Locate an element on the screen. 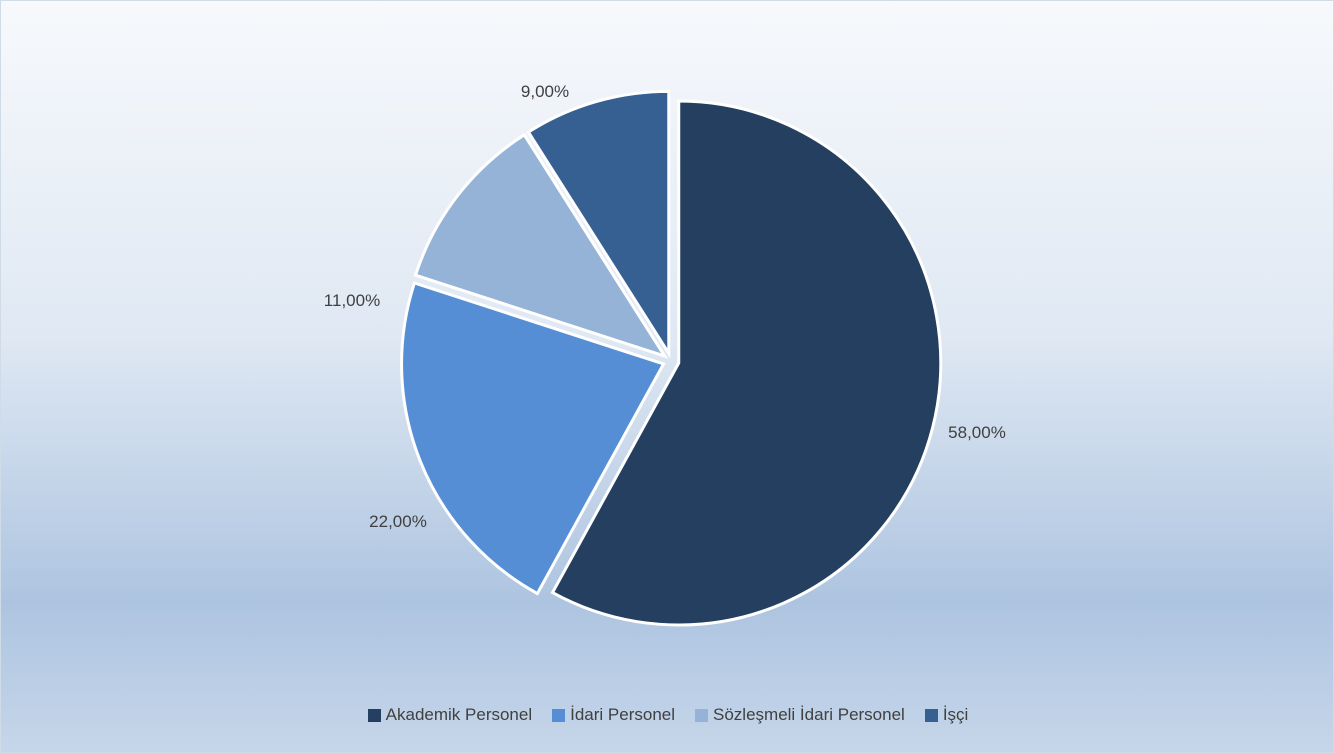 Image resolution: width=1334 pixels, height=753 pixels. legend-item-idari-personel: İdari Personel is located at coordinates (613, 715).